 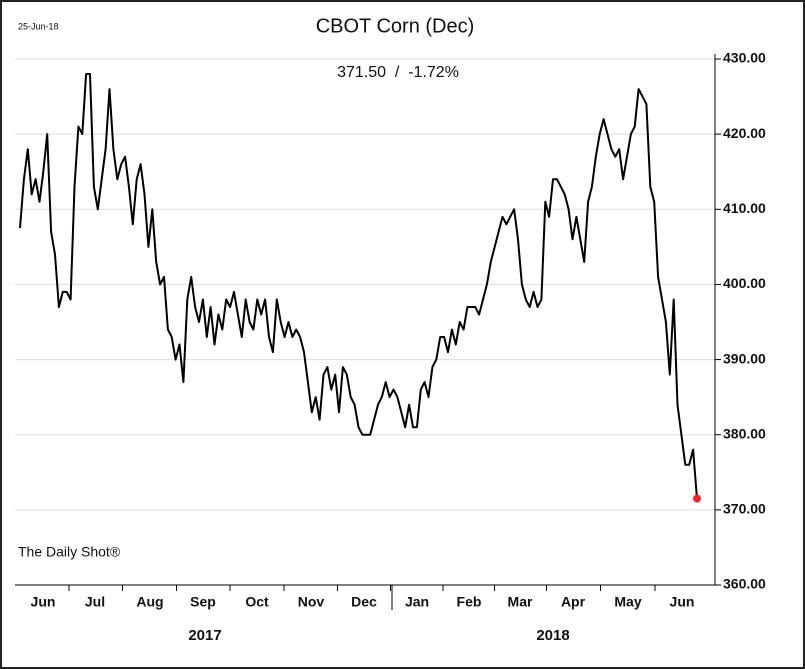 I want to click on y-tick-label: 400.00, so click(x=744, y=283).